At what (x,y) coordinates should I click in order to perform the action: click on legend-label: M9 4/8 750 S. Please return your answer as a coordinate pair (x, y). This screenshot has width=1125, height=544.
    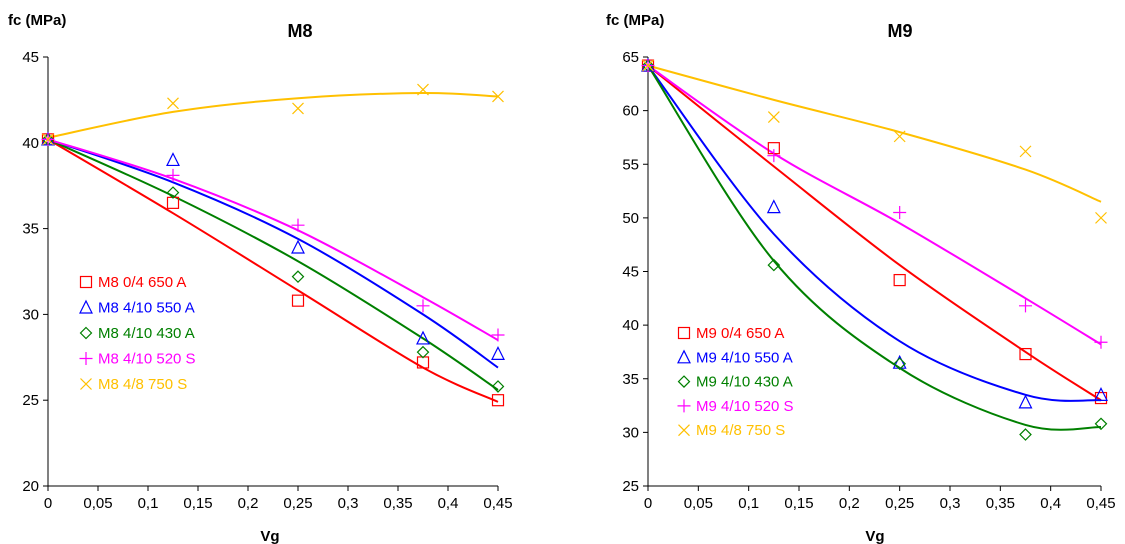
    Looking at the image, I should click on (740, 430).